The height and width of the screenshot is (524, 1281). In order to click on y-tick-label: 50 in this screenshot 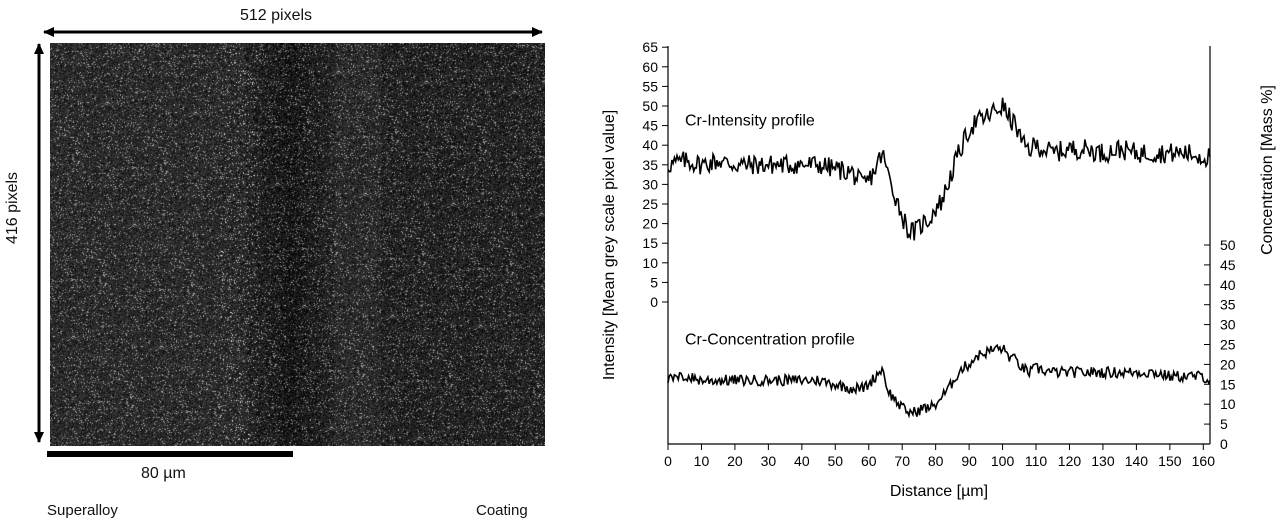, I will do `click(650, 106)`.